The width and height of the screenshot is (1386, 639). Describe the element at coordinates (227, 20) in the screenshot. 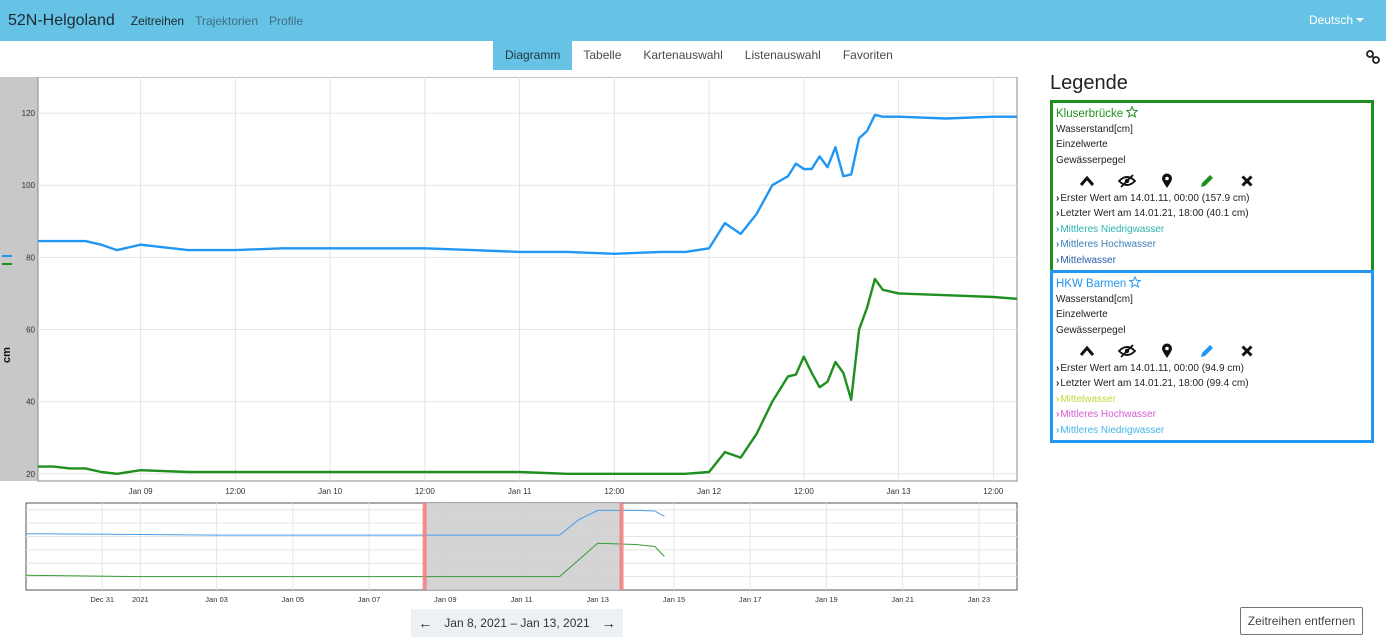

I see `nav-trajektorien: Trajektorien` at that location.